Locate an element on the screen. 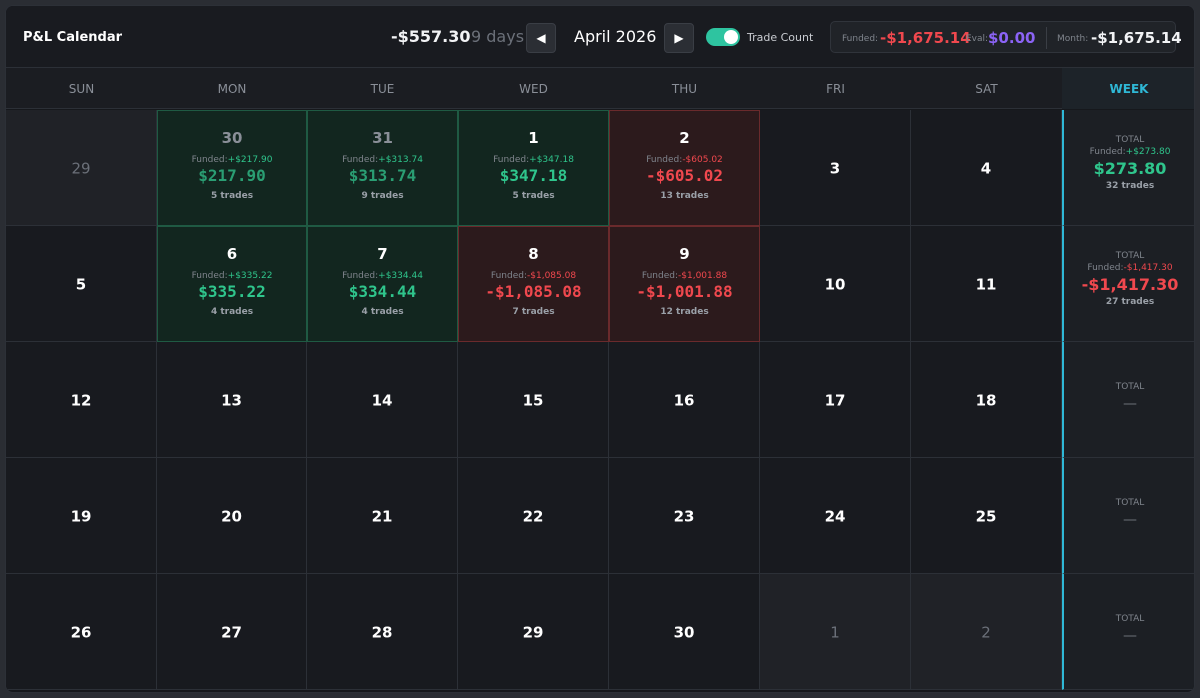  day-cell: 18 is located at coordinates (986, 400).